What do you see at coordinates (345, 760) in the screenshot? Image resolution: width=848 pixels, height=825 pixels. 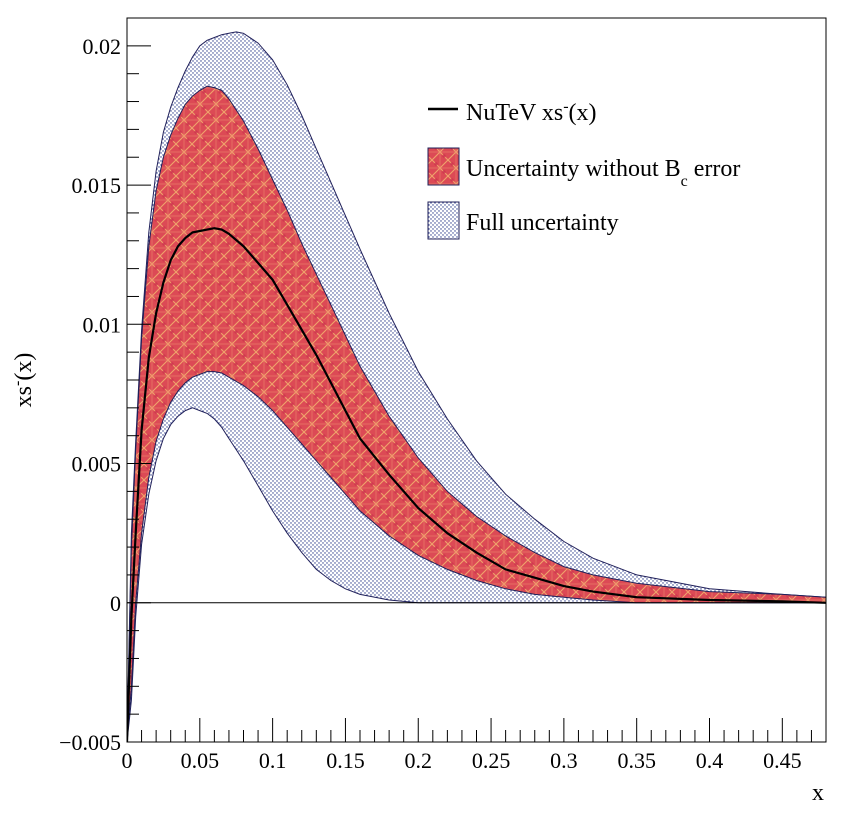 I see `x-tick-label: 0.15` at bounding box center [345, 760].